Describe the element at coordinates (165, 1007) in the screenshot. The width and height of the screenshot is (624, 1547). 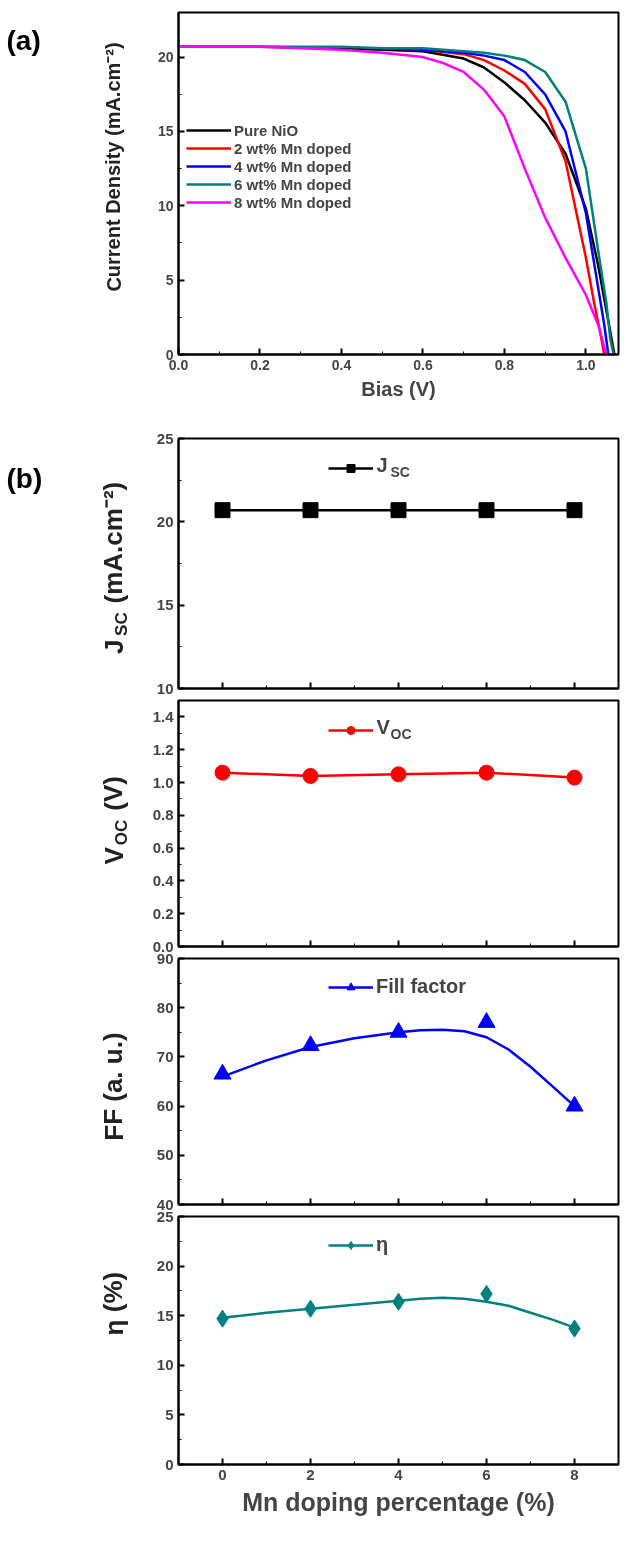
I see `y-tick-label: 80` at that location.